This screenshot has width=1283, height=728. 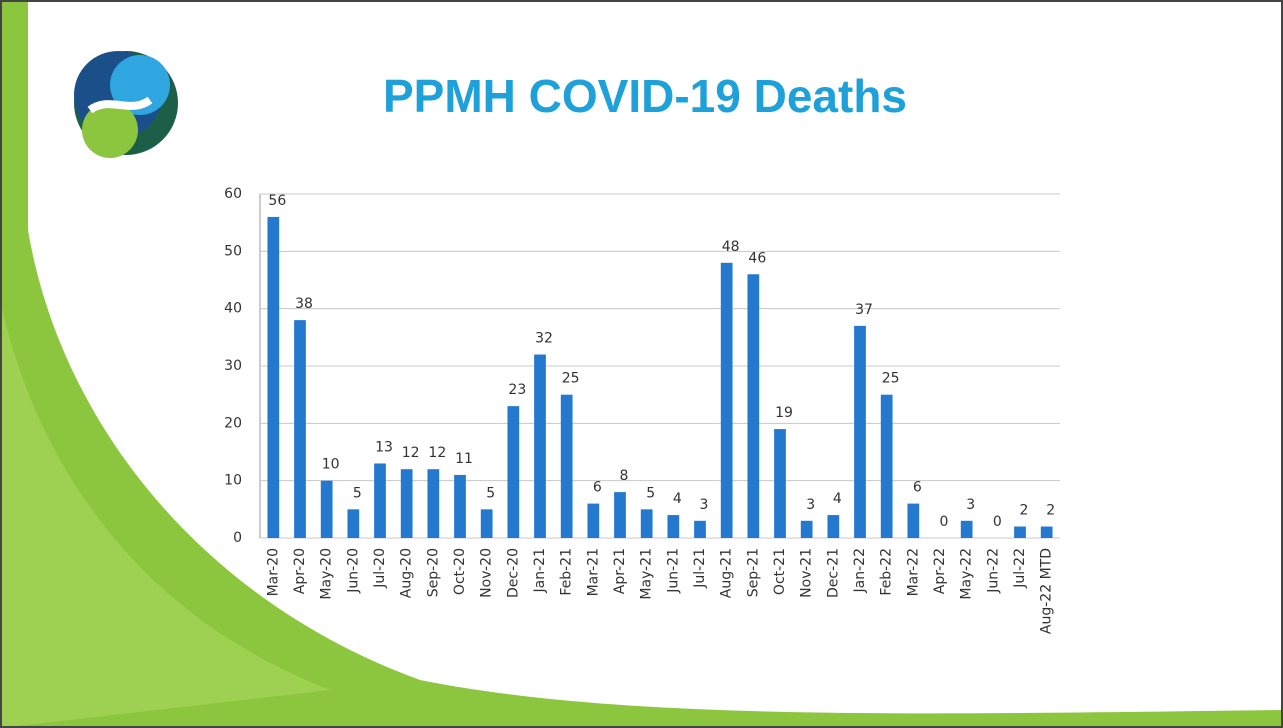 What do you see at coordinates (784, 413) in the screenshot?
I see `data-label: 19` at bounding box center [784, 413].